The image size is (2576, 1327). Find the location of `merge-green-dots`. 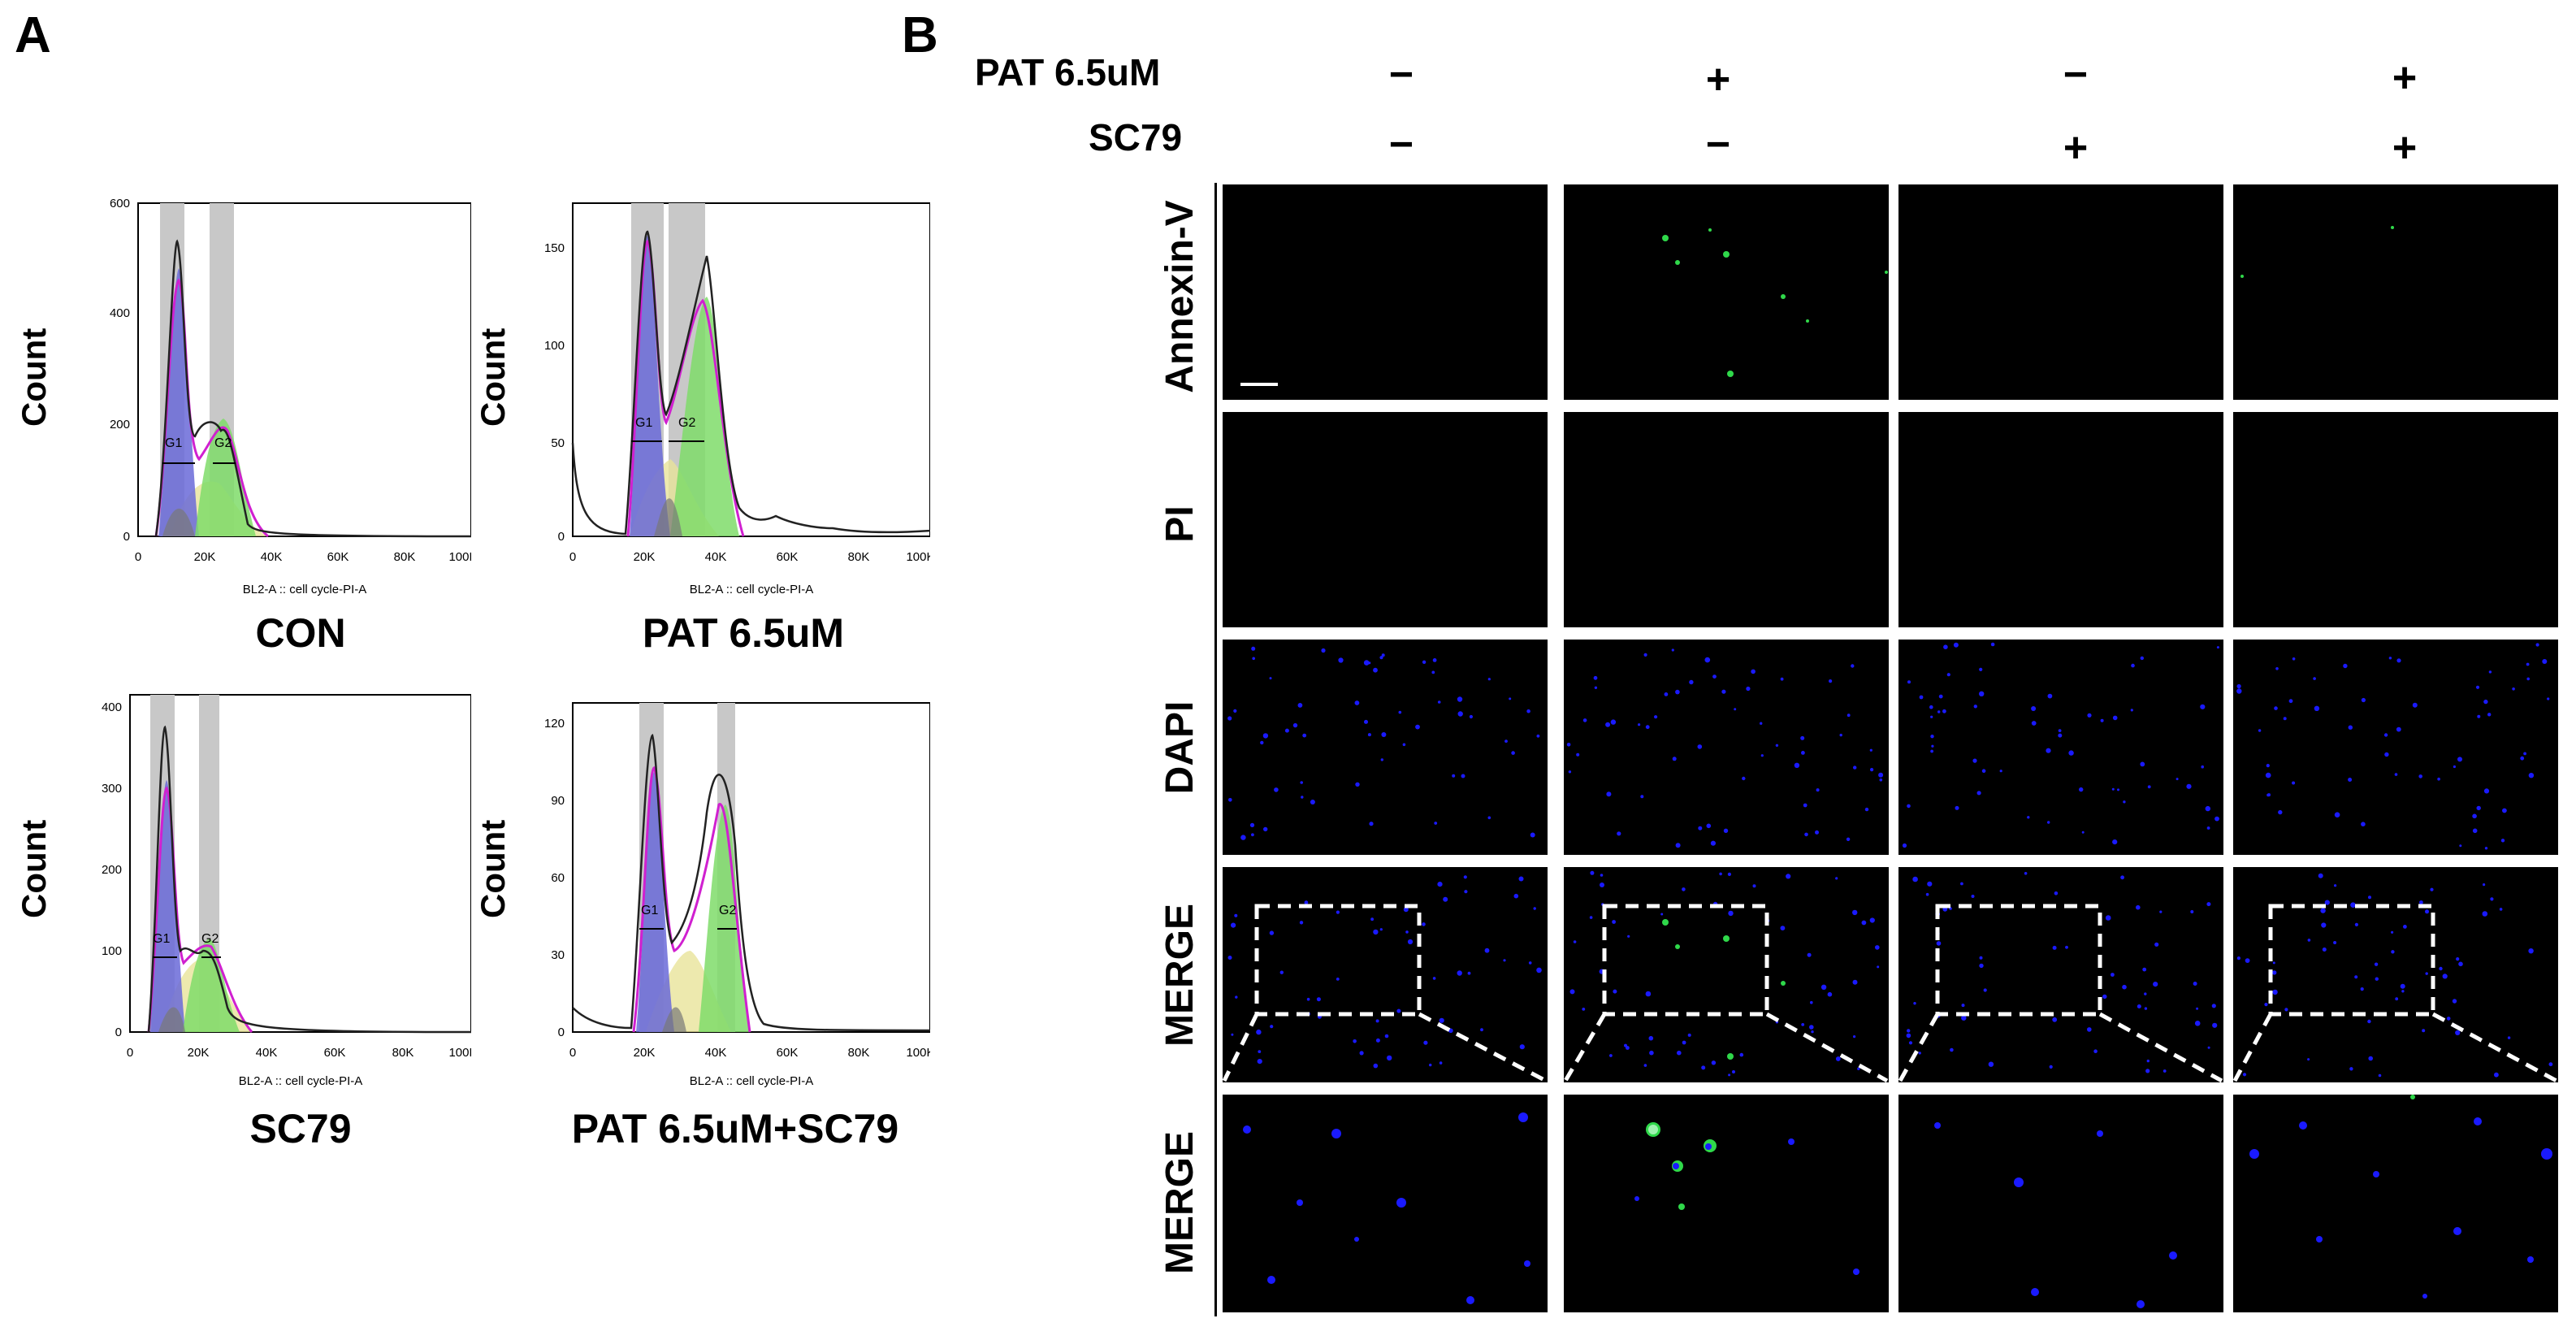

merge-green-dots is located at coordinates (1724, 989).